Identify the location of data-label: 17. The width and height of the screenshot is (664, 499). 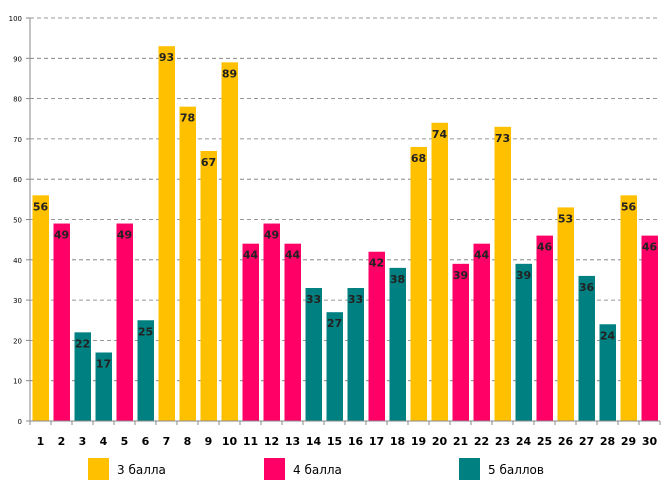
(103, 363).